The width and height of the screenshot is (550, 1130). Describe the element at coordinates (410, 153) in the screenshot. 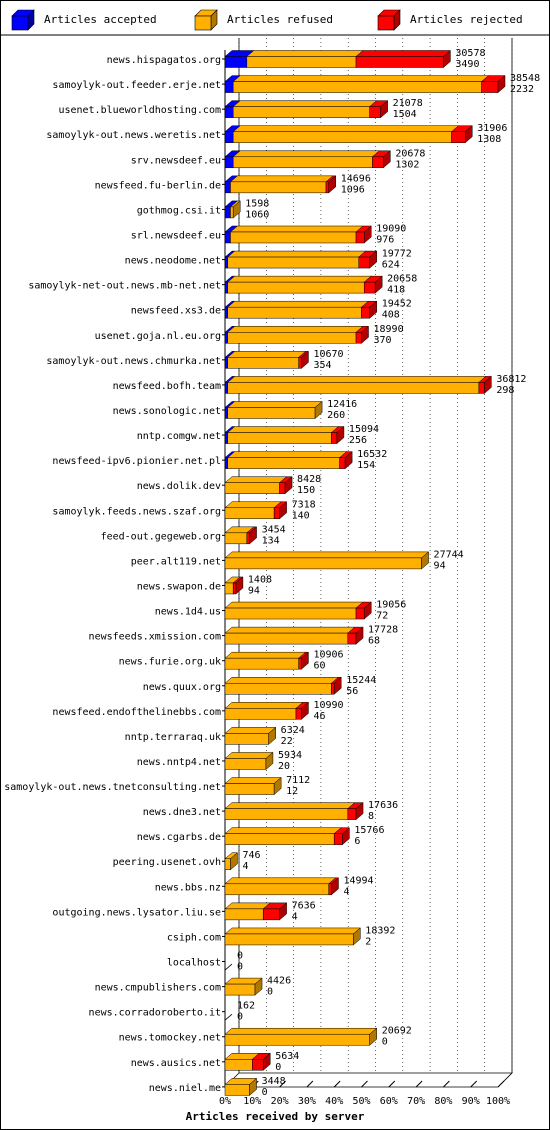

I see `value-total-4: 20678` at that location.